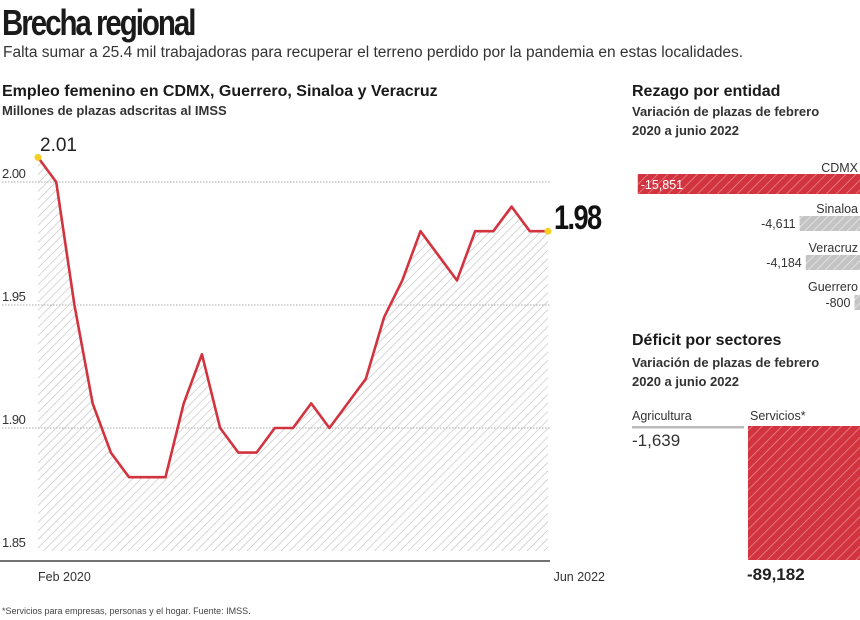 The height and width of the screenshot is (620, 860). What do you see at coordinates (14, 542) in the screenshot?
I see `y-tick-label: 1.85` at bounding box center [14, 542].